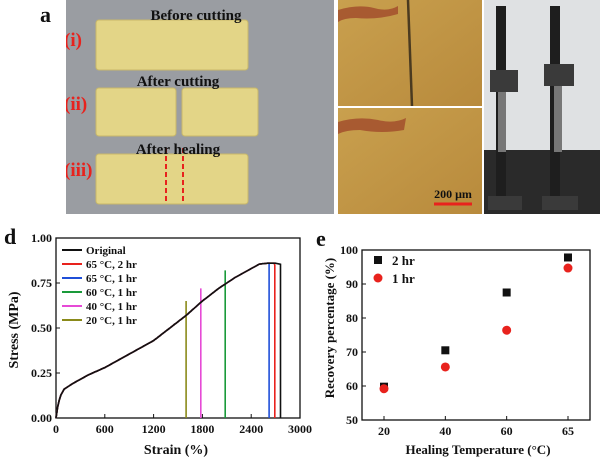 The height and width of the screenshot is (462, 600). Describe the element at coordinates (76, 104) in the screenshot. I see `roman-ii: (ii)` at that location.